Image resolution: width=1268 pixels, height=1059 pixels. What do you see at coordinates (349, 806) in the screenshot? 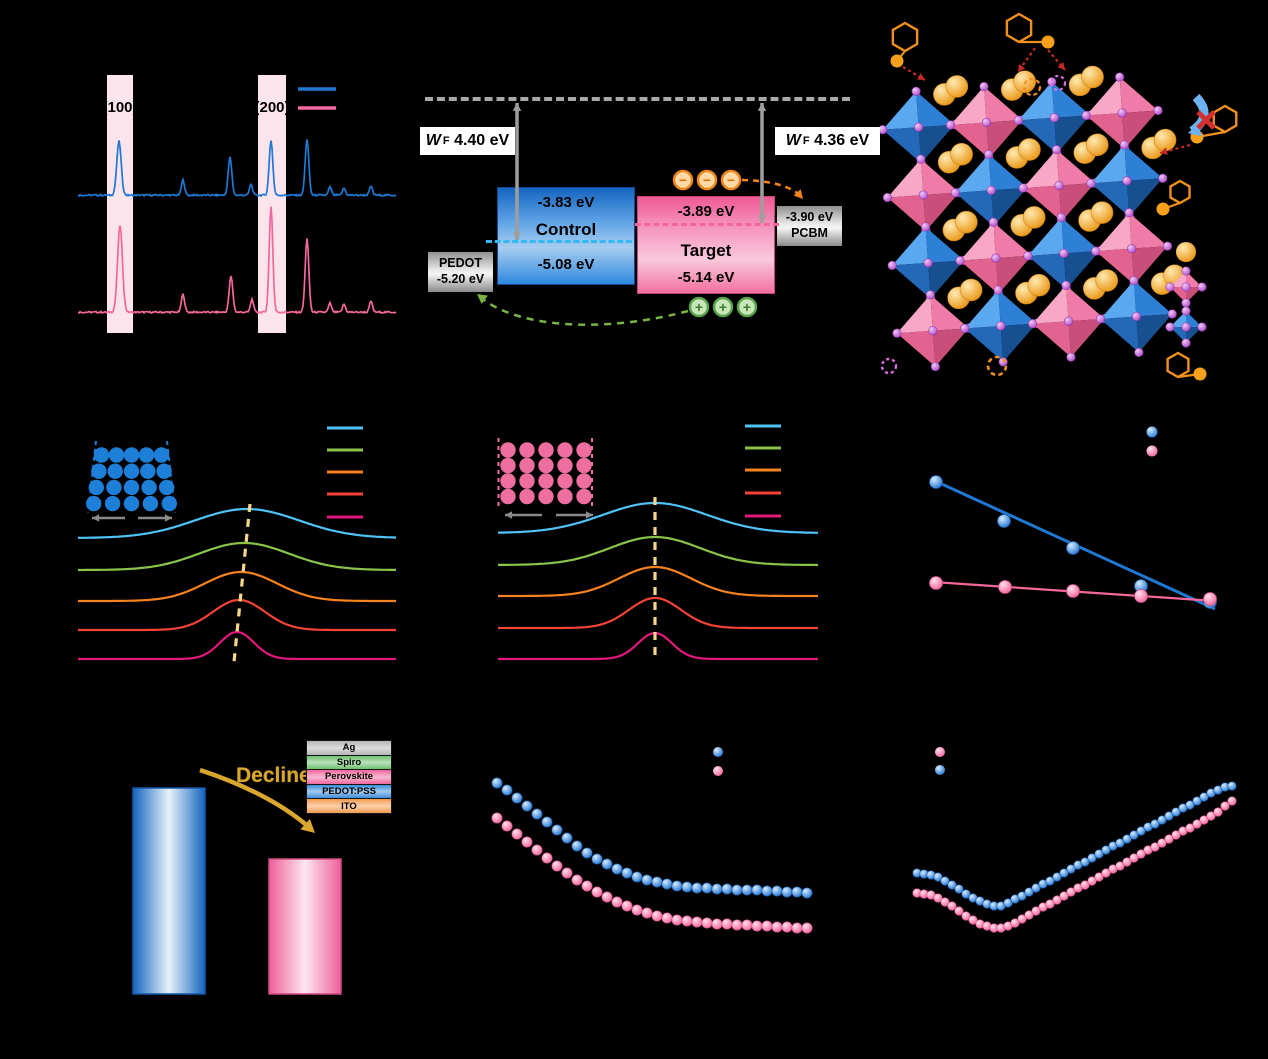
I see `stack-layer-ITO: ITO` at bounding box center [349, 806].